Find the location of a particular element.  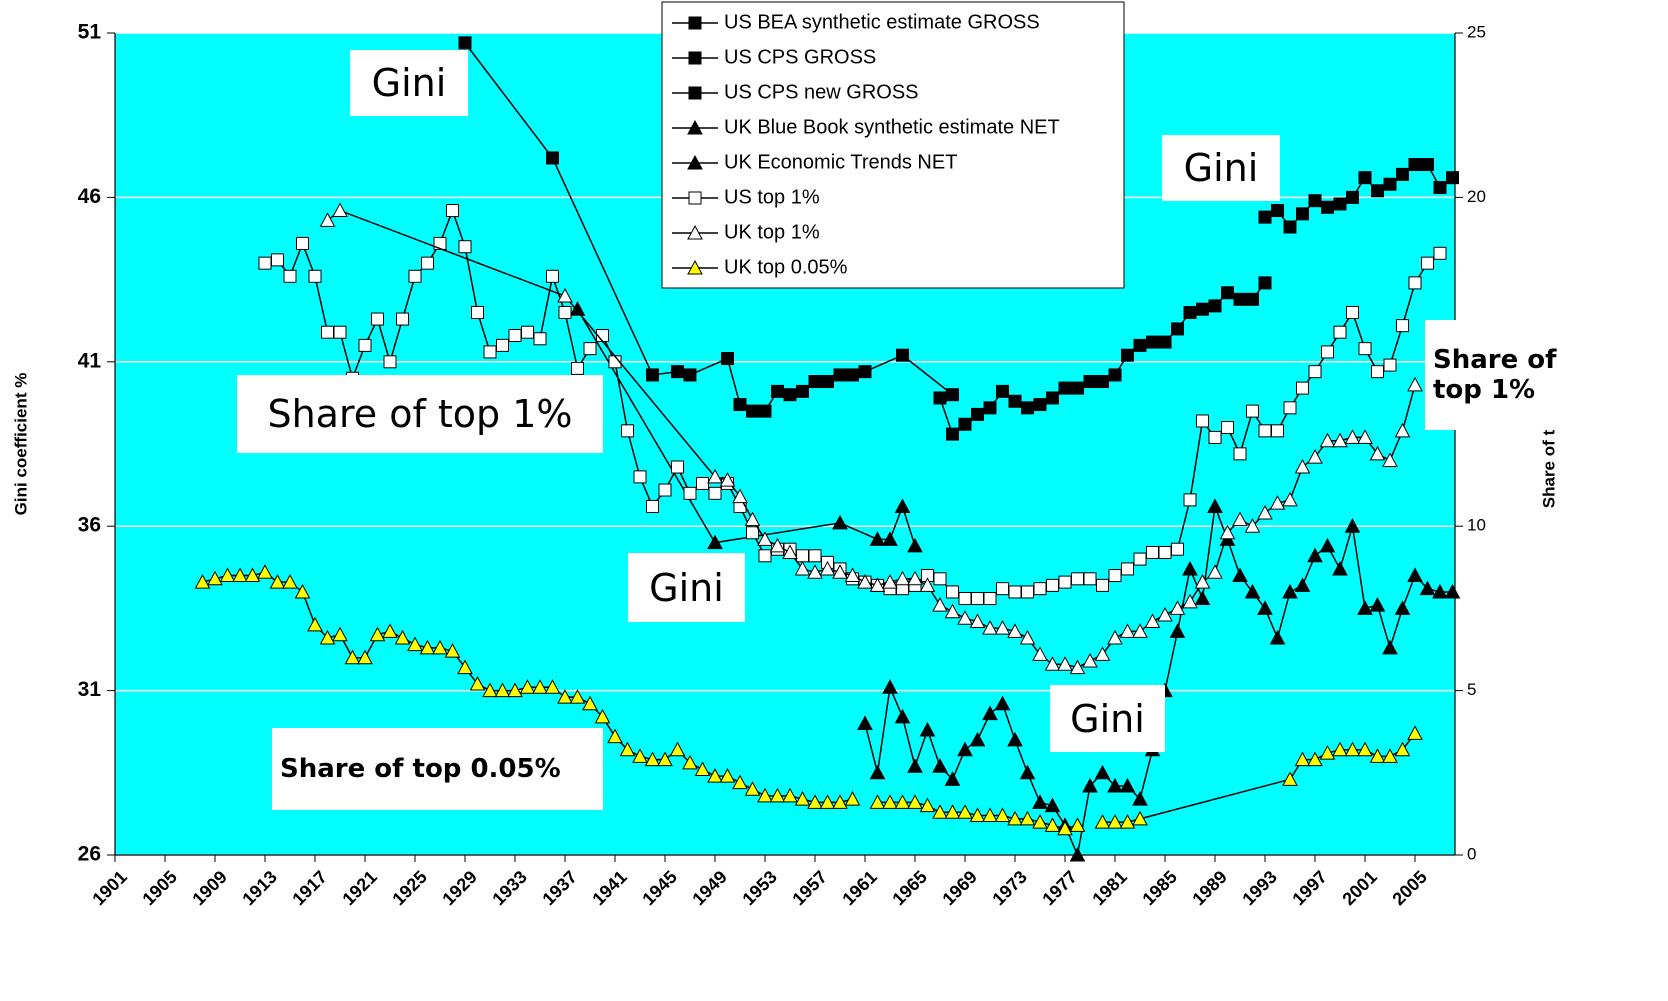

x-tick-label: 1965 is located at coordinates (909, 888).